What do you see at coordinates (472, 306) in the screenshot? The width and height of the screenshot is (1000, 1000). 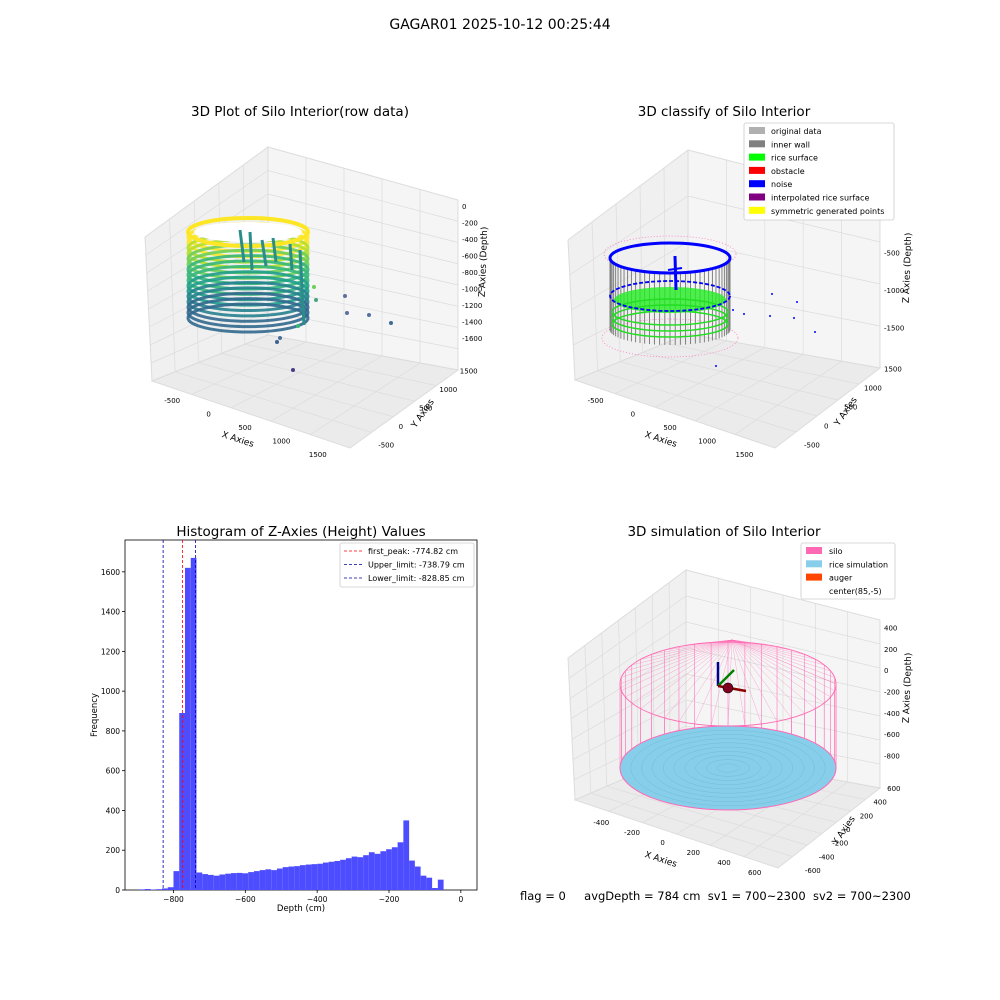 I see `tick-label: -1200` at bounding box center [472, 306].